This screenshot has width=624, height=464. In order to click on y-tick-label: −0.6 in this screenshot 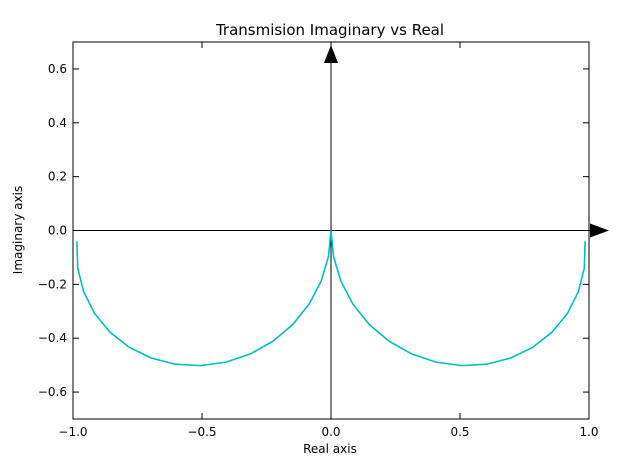, I will do `click(52, 392)`.